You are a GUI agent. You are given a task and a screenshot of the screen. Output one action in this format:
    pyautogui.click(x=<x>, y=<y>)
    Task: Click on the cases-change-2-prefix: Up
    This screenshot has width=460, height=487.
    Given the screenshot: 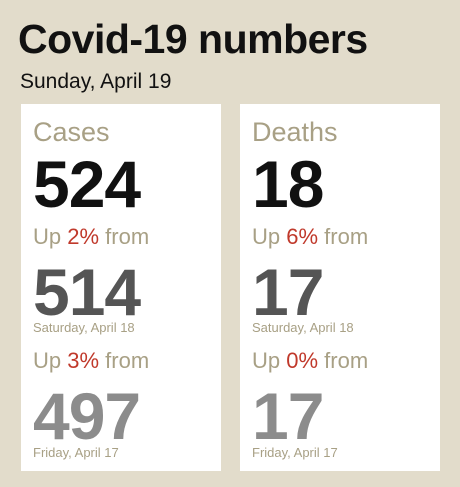 What is the action you would take?
    pyautogui.click(x=50, y=360)
    